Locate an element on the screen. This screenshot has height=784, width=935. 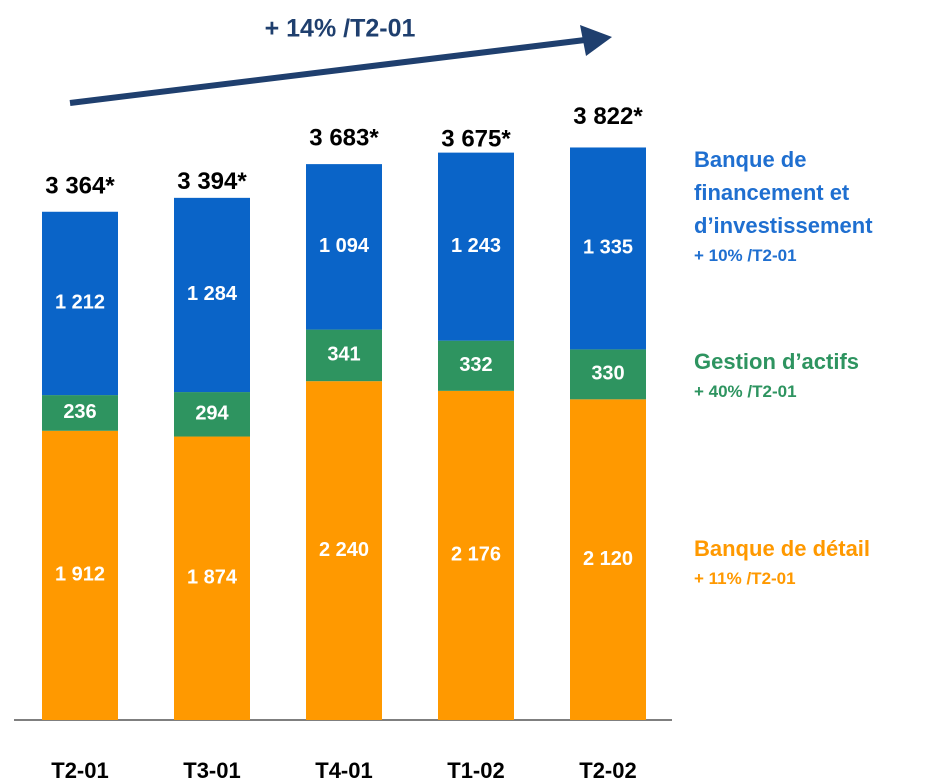
legend-entry: Gestion d’actifs + 40% /T2-01 is located at coordinates (812, 373).